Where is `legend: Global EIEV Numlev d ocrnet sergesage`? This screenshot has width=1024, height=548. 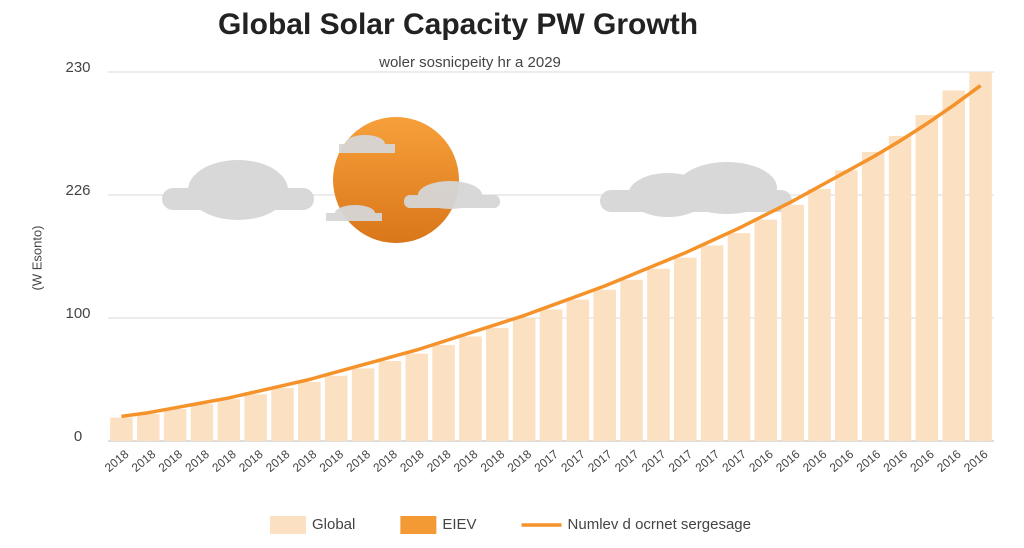 legend: Global EIEV Numlev d ocrnet sergesage is located at coordinates (510, 525).